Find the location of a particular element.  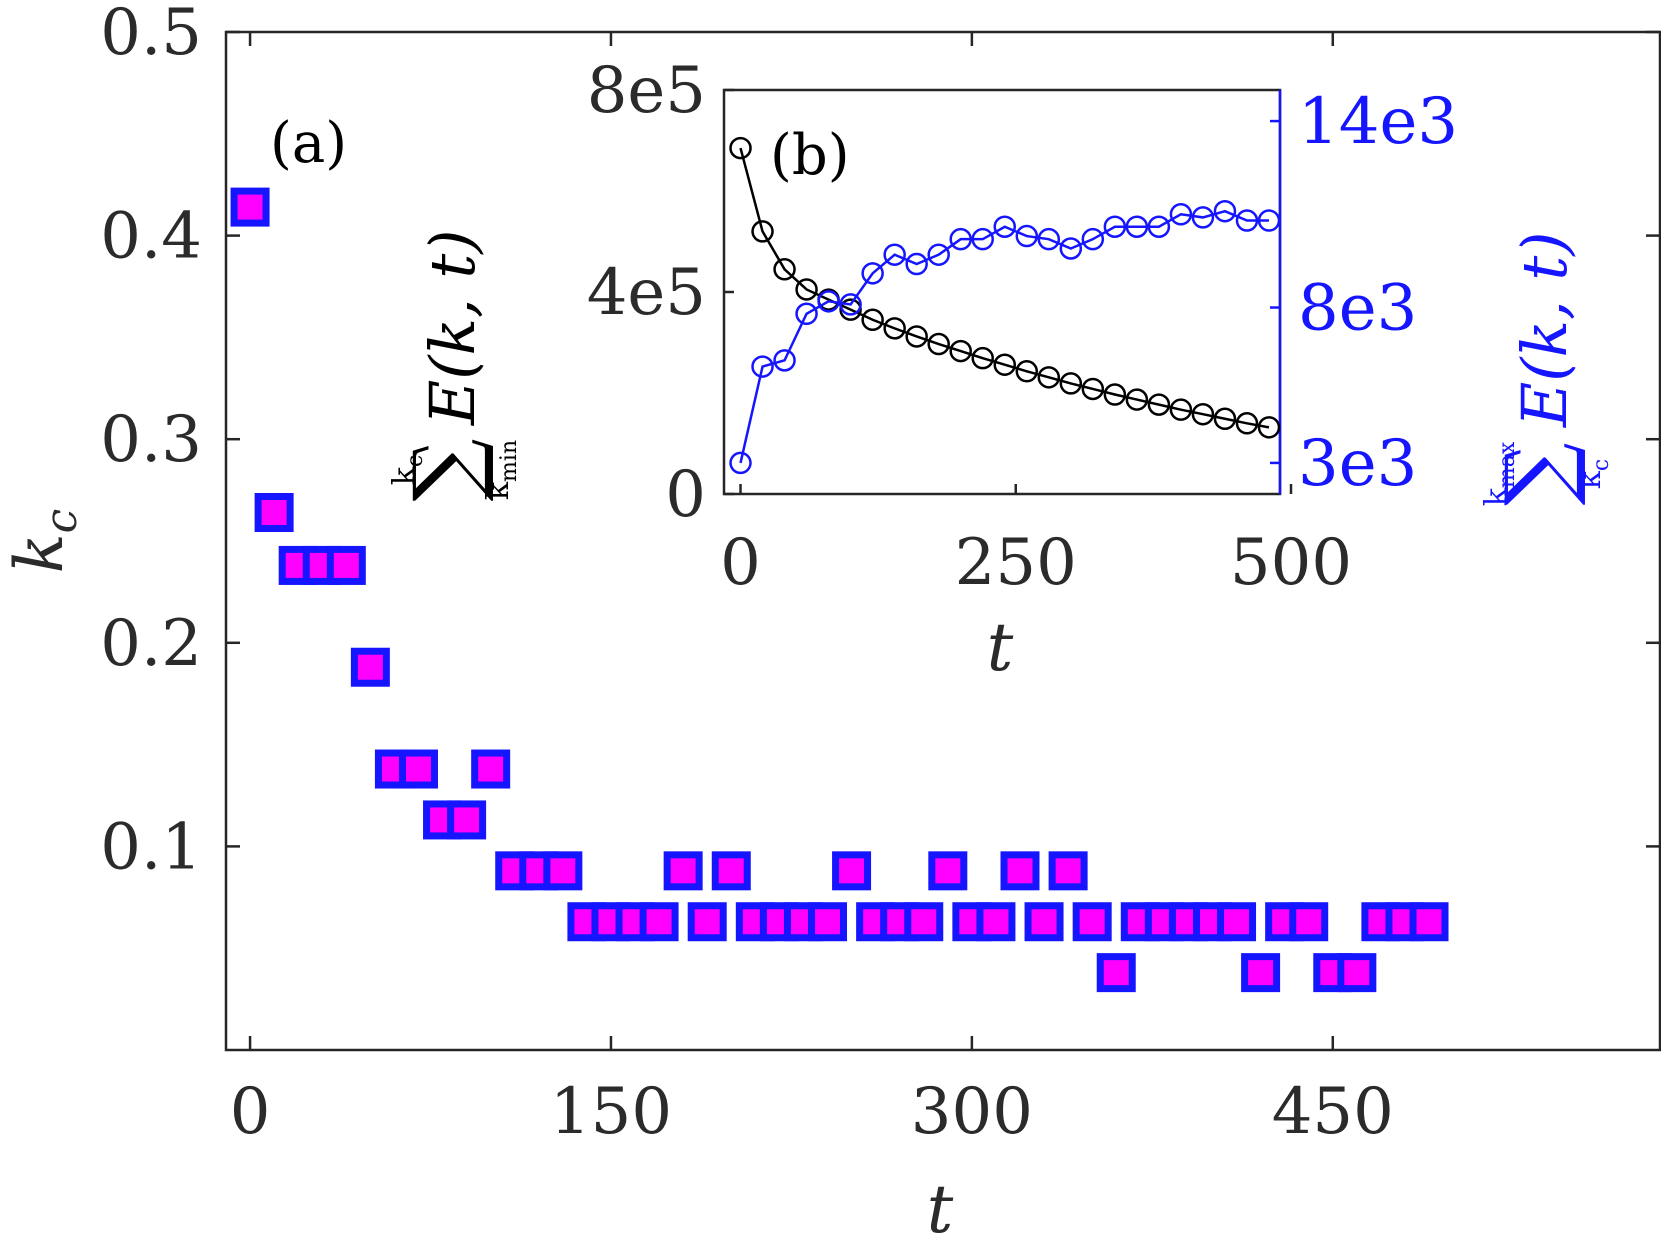

panel-b-x-tick-label: 500 is located at coordinates (1291, 563).